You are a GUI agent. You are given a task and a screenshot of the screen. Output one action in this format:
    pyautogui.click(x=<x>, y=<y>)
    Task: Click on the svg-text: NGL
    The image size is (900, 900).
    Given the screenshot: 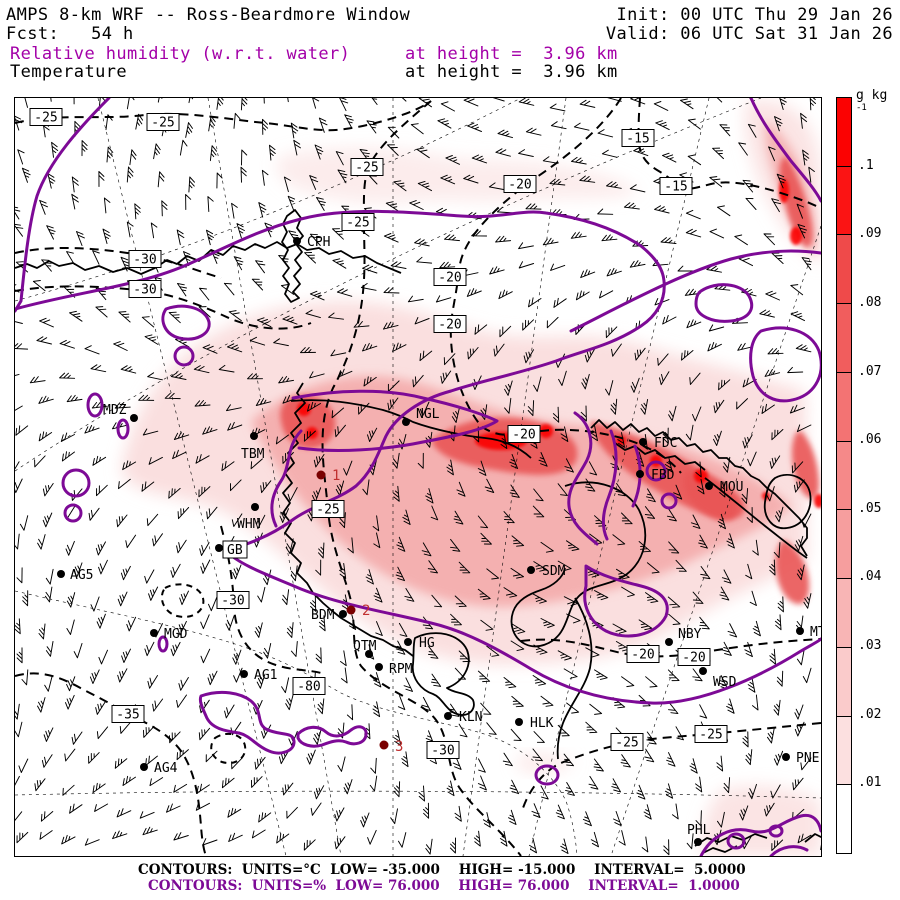 What is the action you would take?
    pyautogui.click(x=428, y=414)
    